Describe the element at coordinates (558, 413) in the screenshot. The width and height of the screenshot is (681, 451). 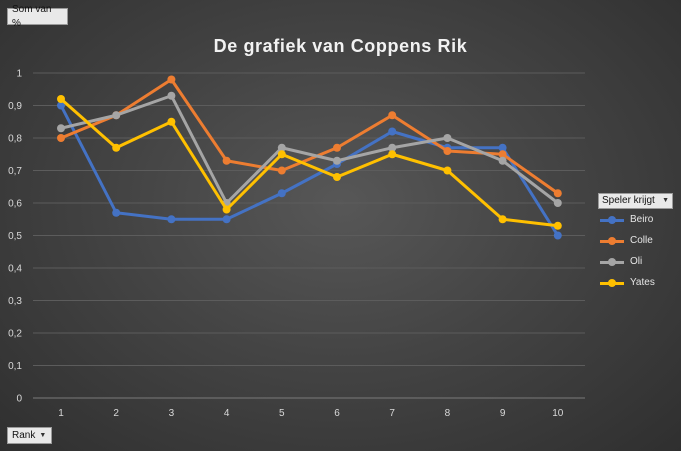
I see `x-tick-label: 10` at that location.